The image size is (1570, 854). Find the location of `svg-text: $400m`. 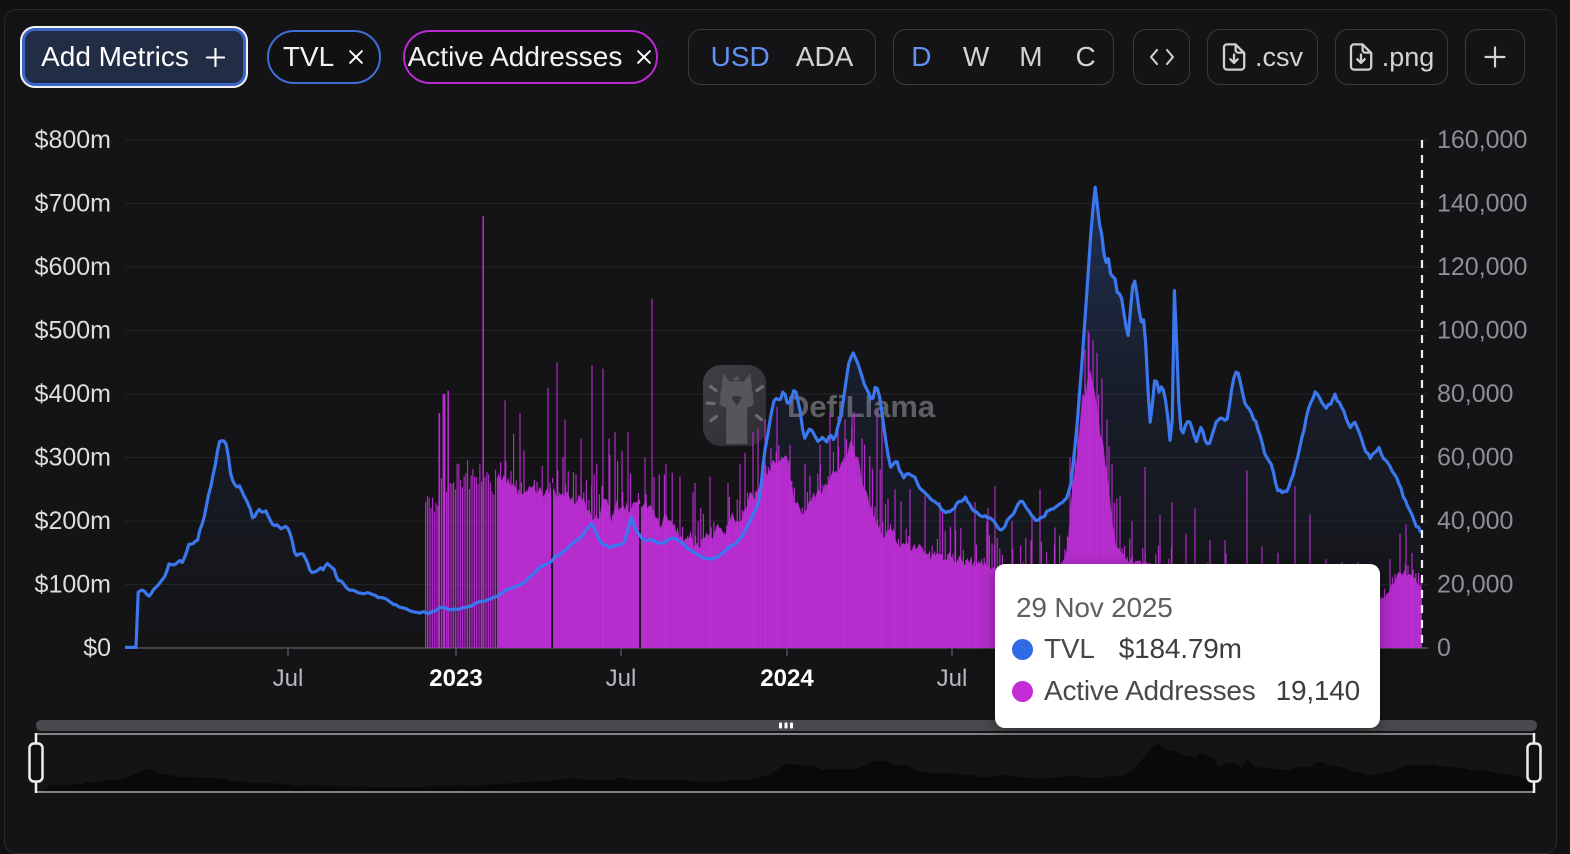

svg-text: $400m is located at coordinates (73, 394).